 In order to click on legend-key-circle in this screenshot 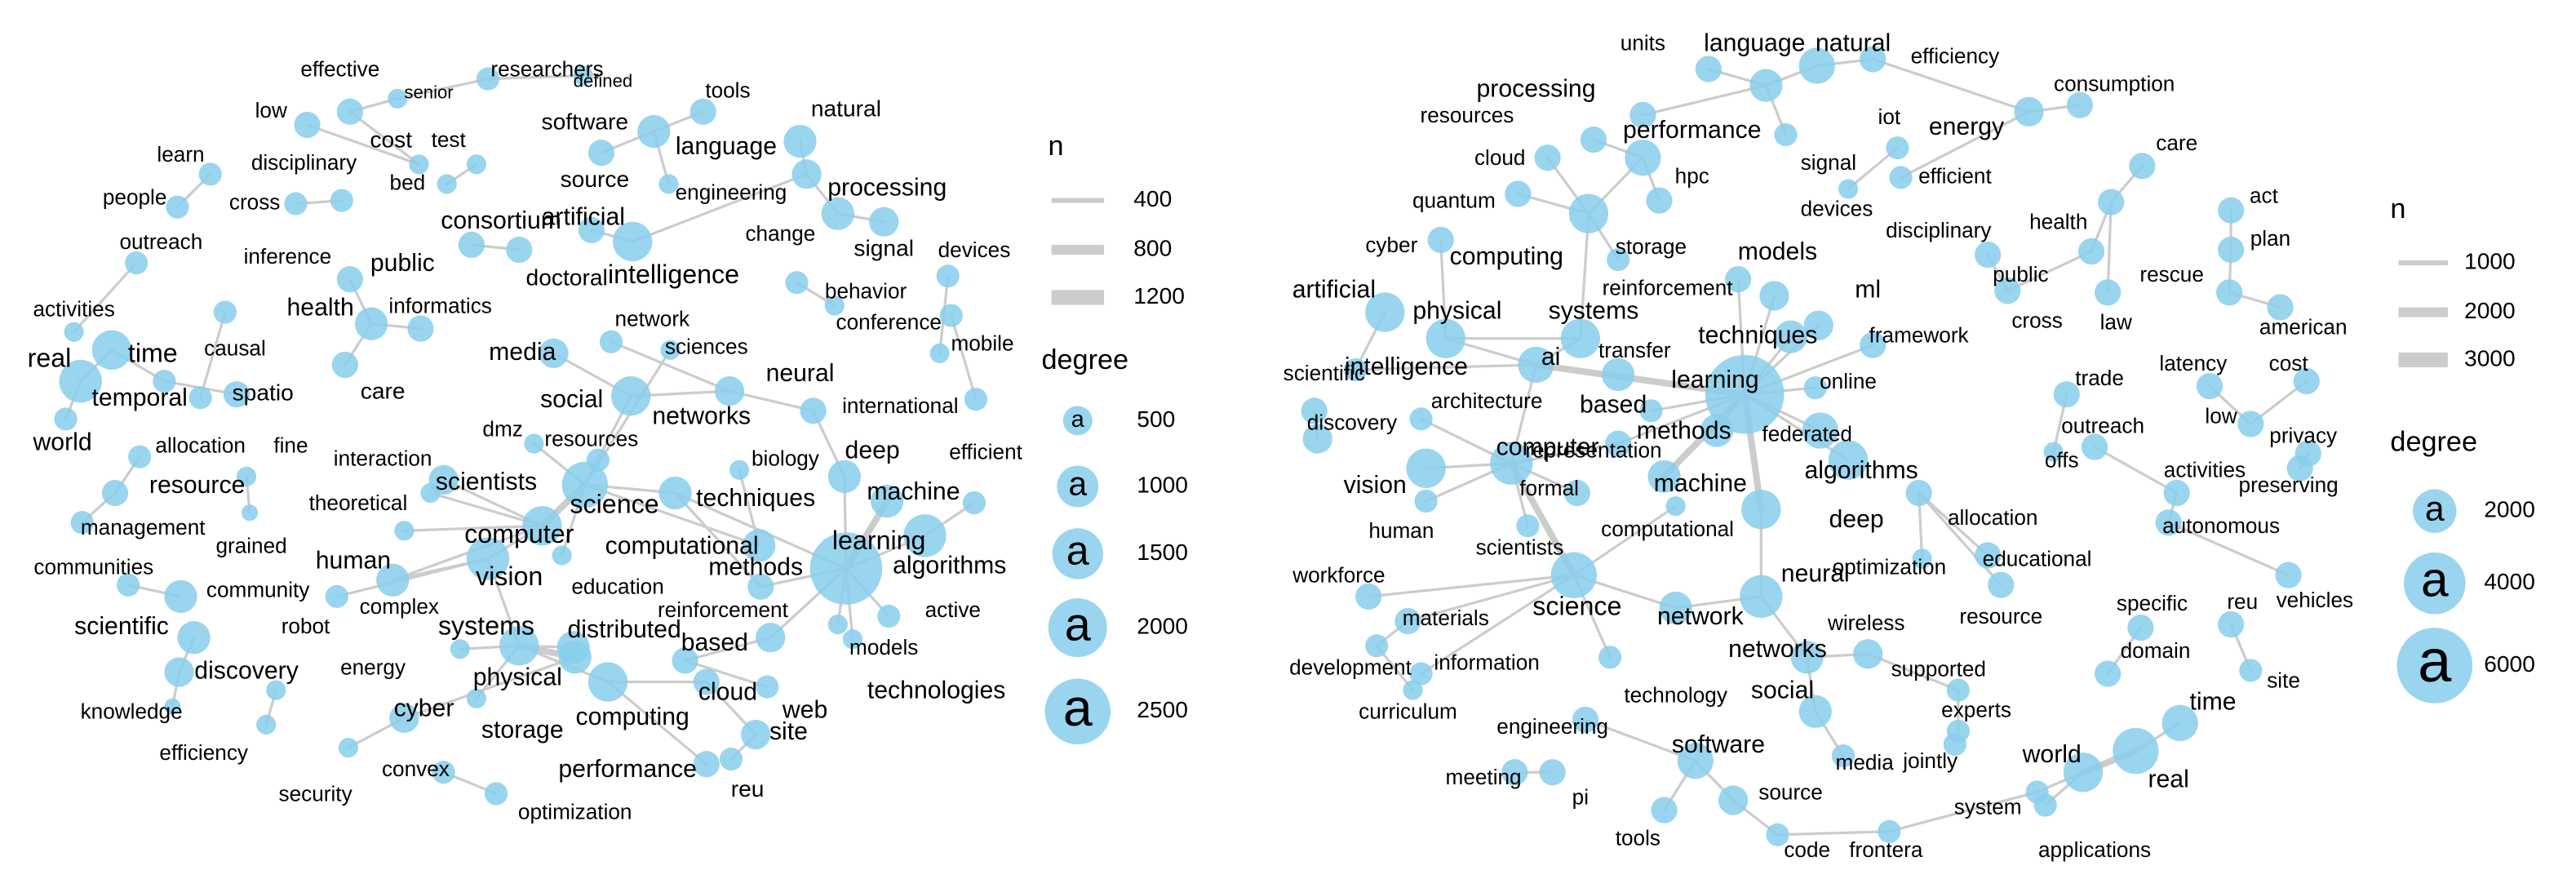, I will do `click(1077, 553)`.